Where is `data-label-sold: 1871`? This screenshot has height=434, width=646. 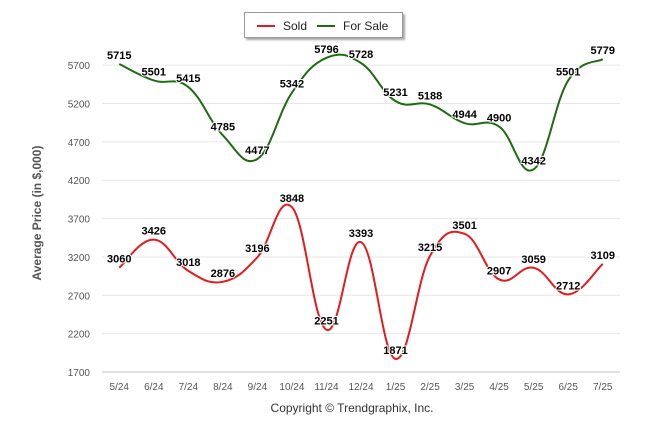 data-label-sold: 1871 is located at coordinates (395, 351).